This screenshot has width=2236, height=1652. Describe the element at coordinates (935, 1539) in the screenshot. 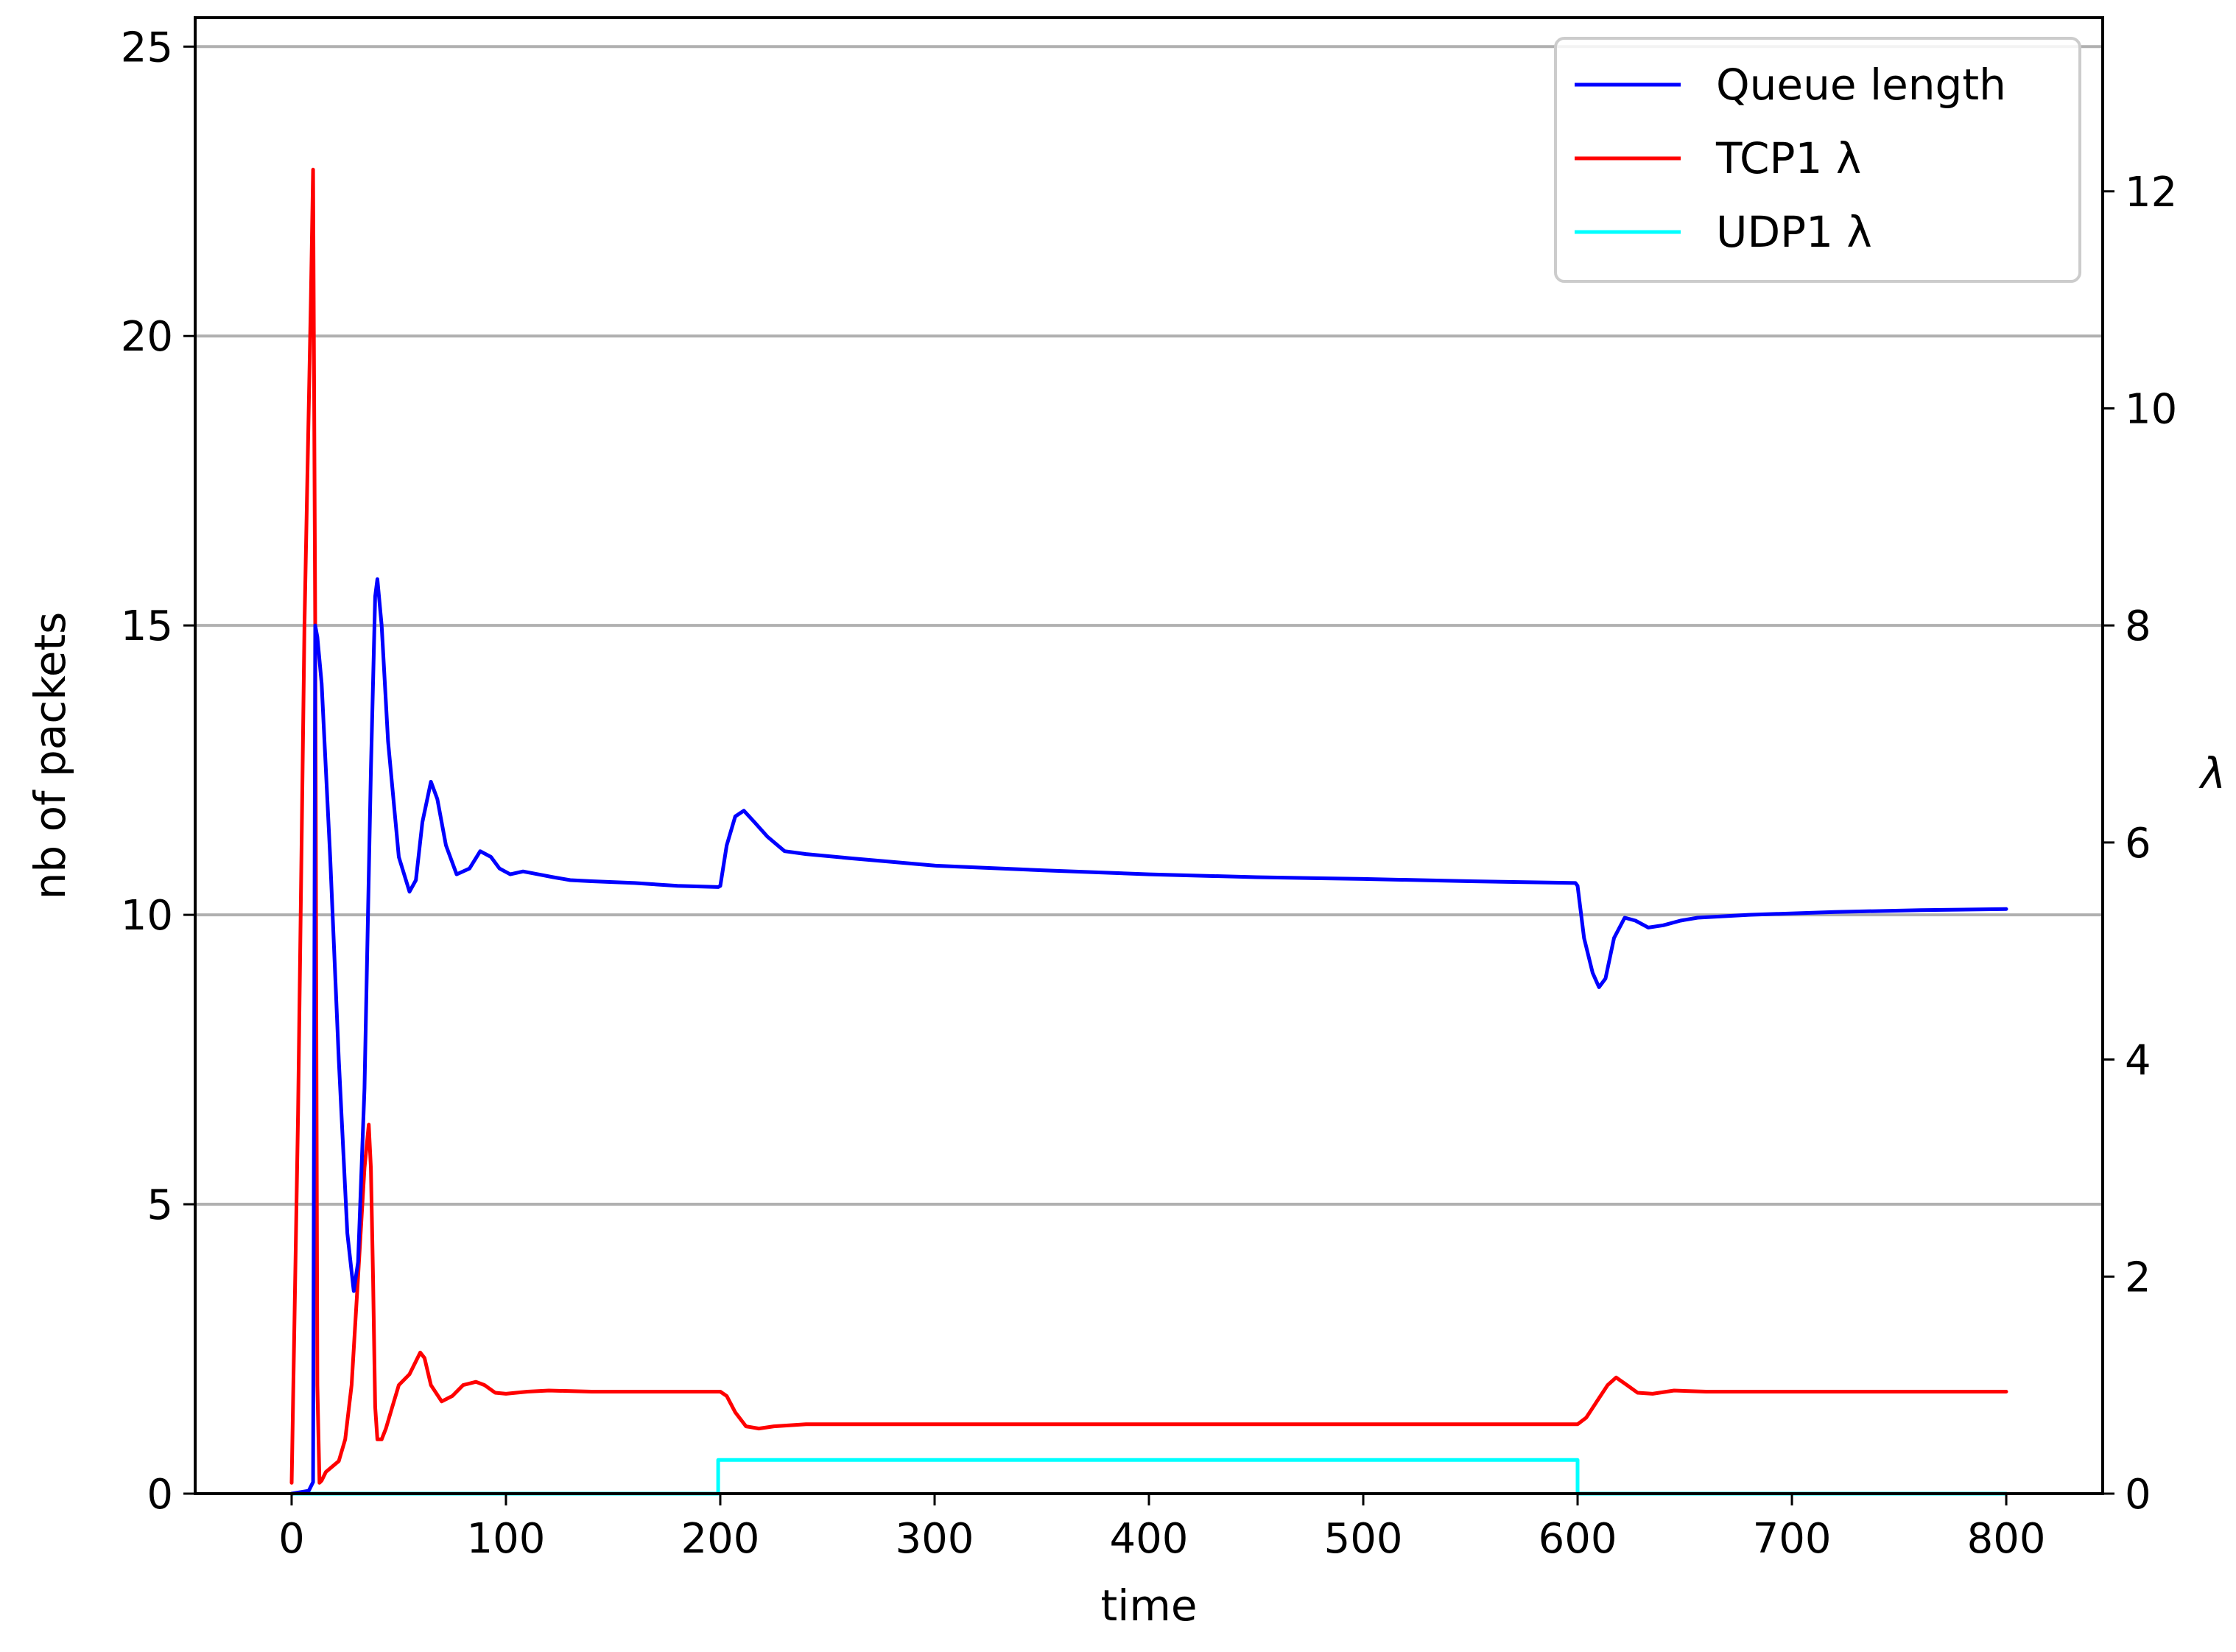

I see `x-tick-label: 300` at that location.